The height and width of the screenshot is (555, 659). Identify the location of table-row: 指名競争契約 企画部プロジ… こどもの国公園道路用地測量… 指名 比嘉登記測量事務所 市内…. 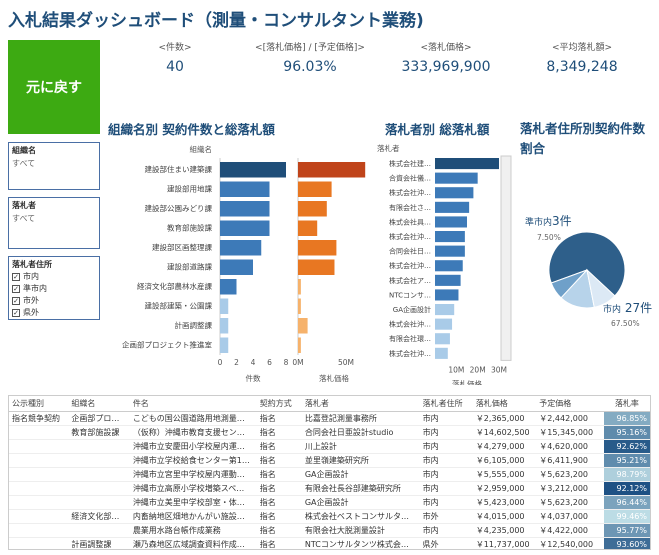
(329, 418).